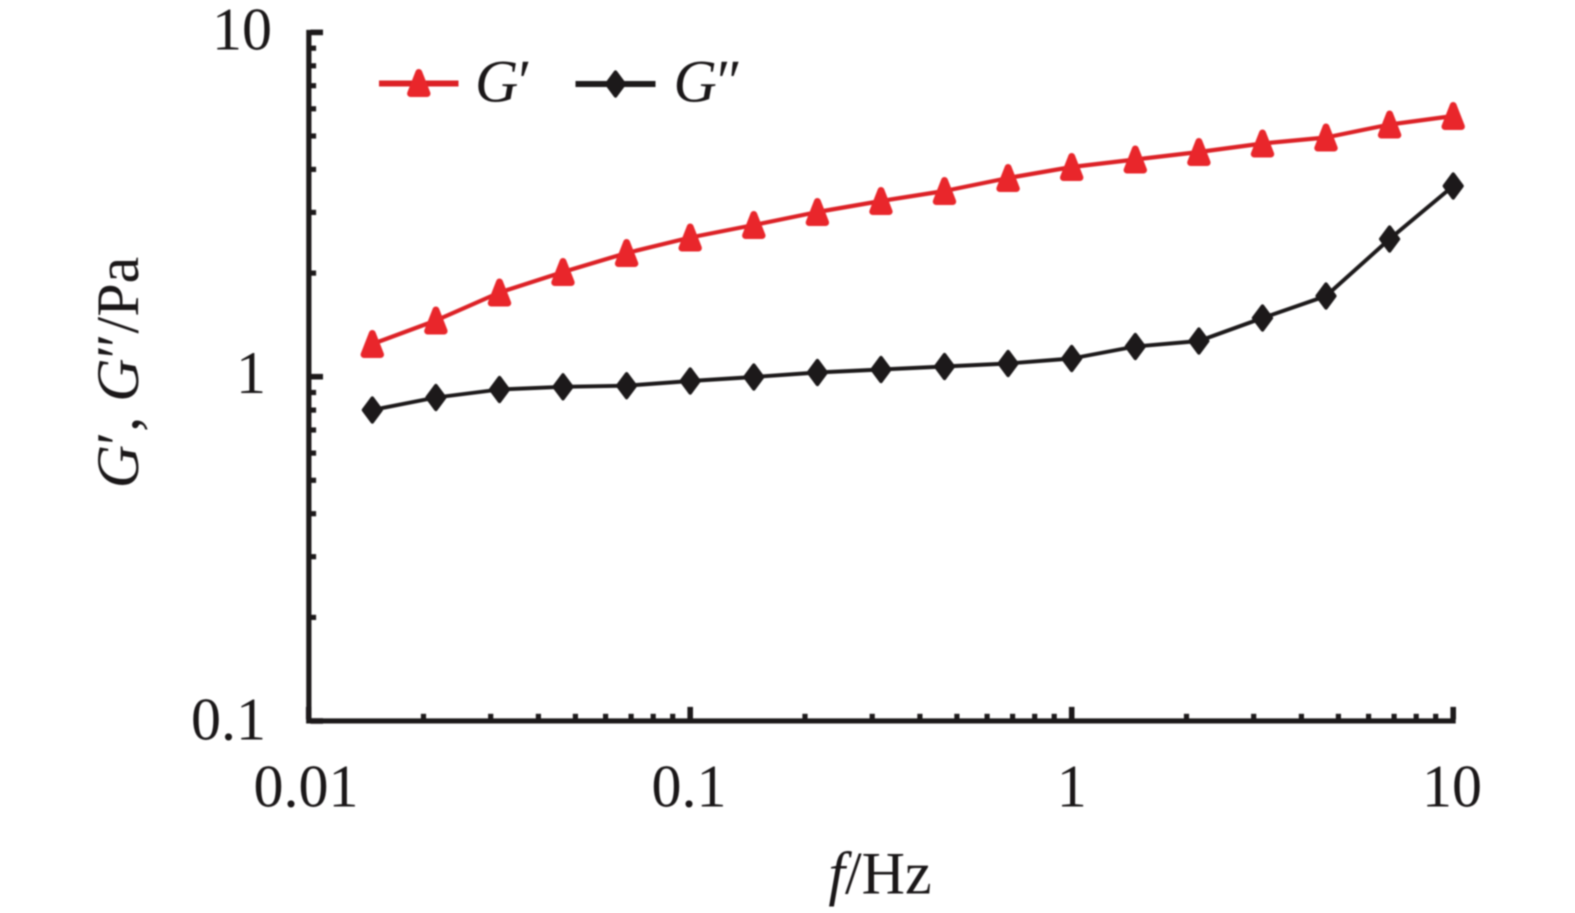 The width and height of the screenshot is (1575, 913). I want to click on svg-text: G″, so click(708, 81).